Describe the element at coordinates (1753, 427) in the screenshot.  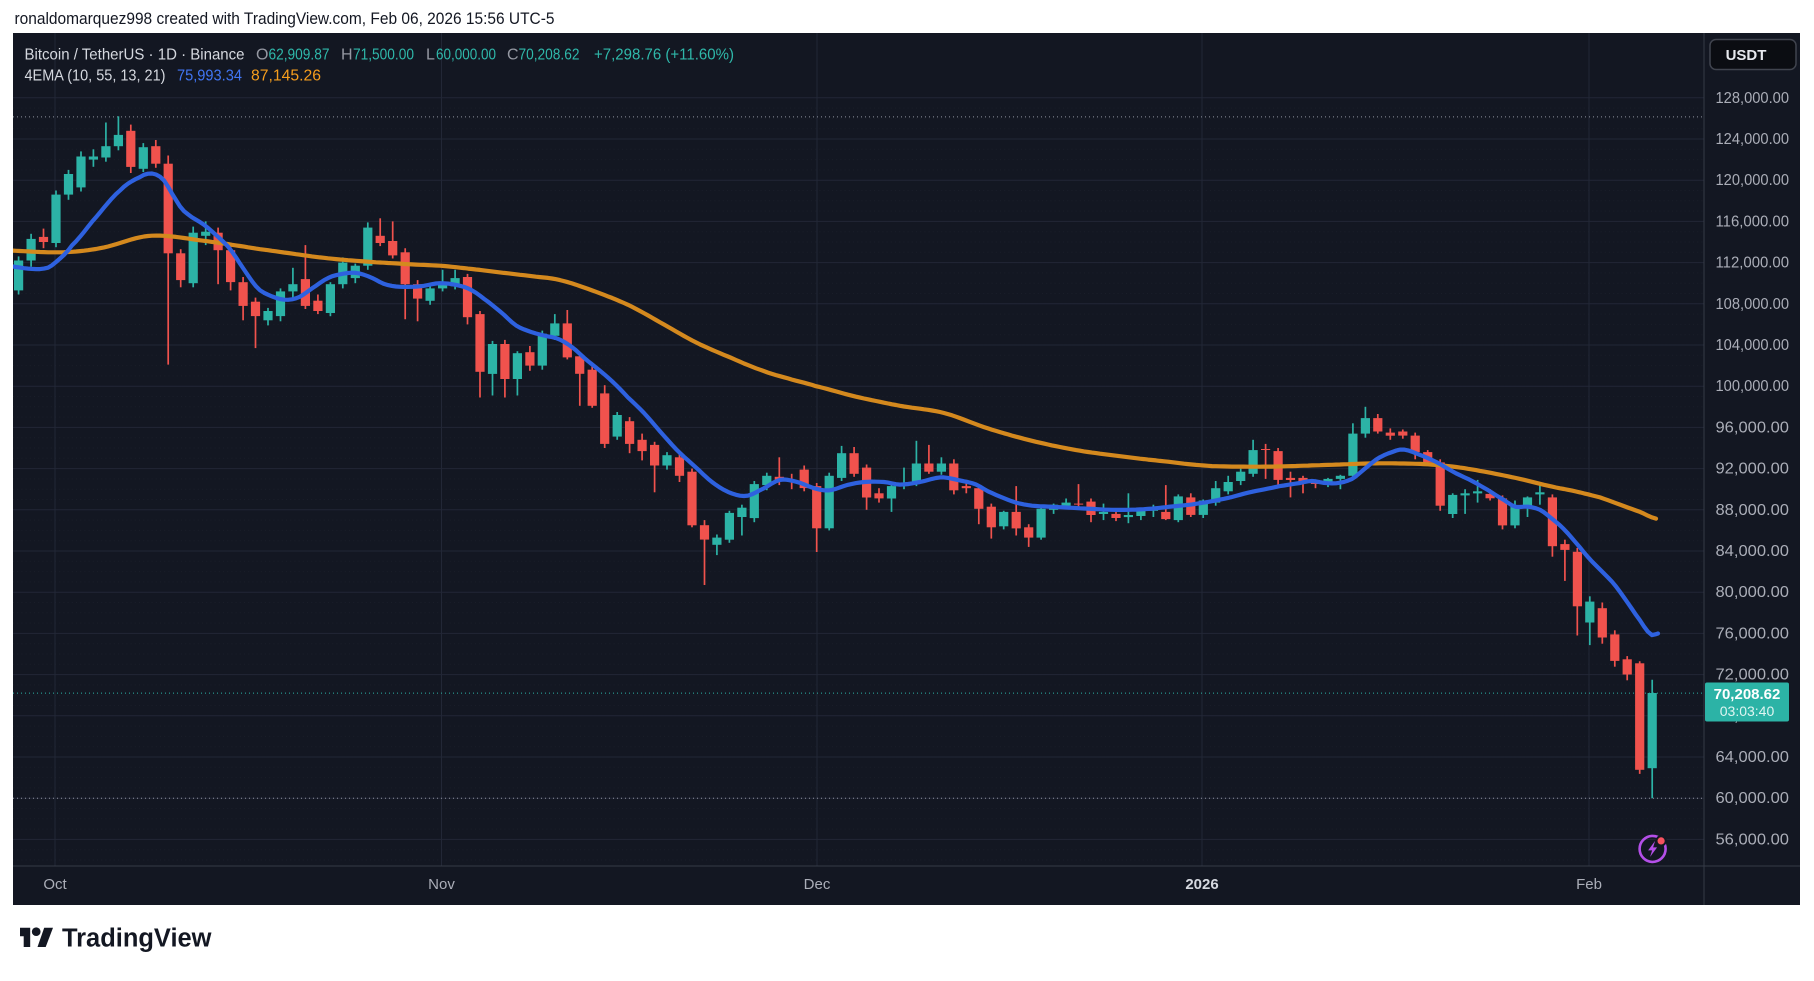
I see `svg-text: 96,000.00` at that location.